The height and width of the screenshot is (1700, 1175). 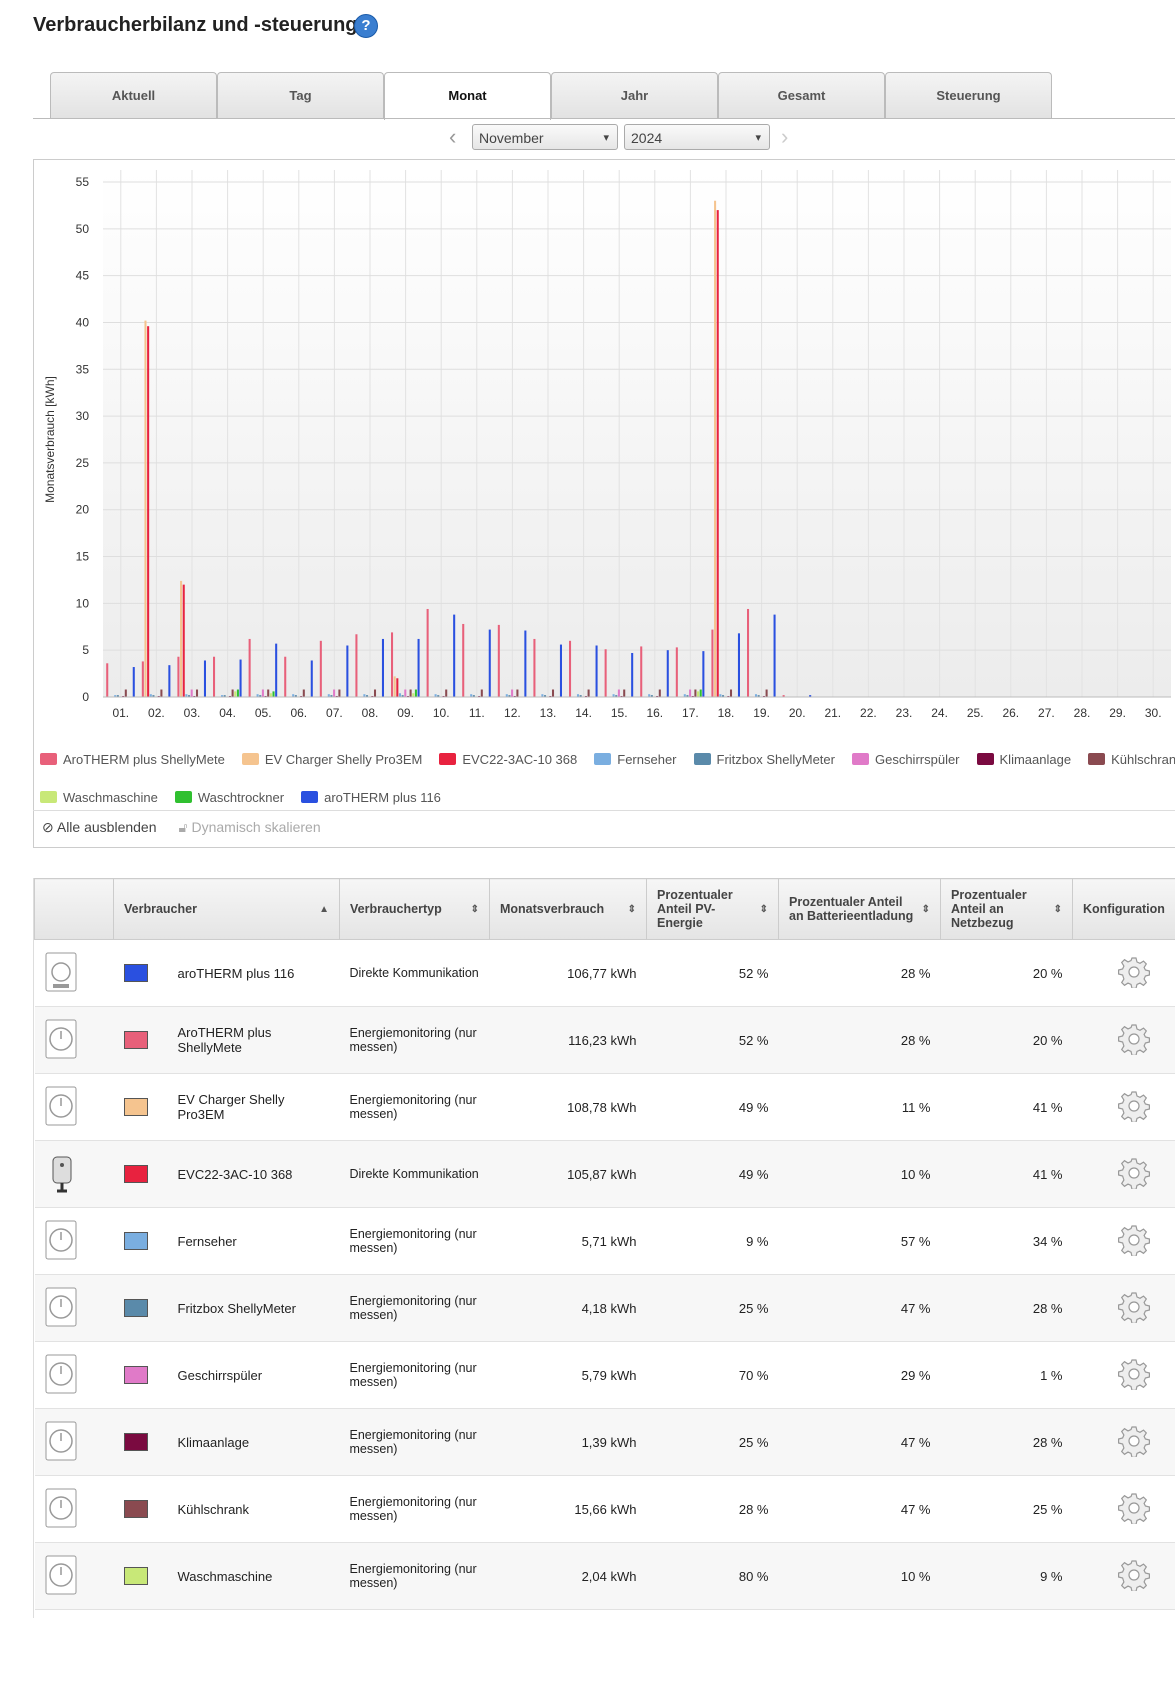 I want to click on tab: Tag, so click(x=300, y=95).